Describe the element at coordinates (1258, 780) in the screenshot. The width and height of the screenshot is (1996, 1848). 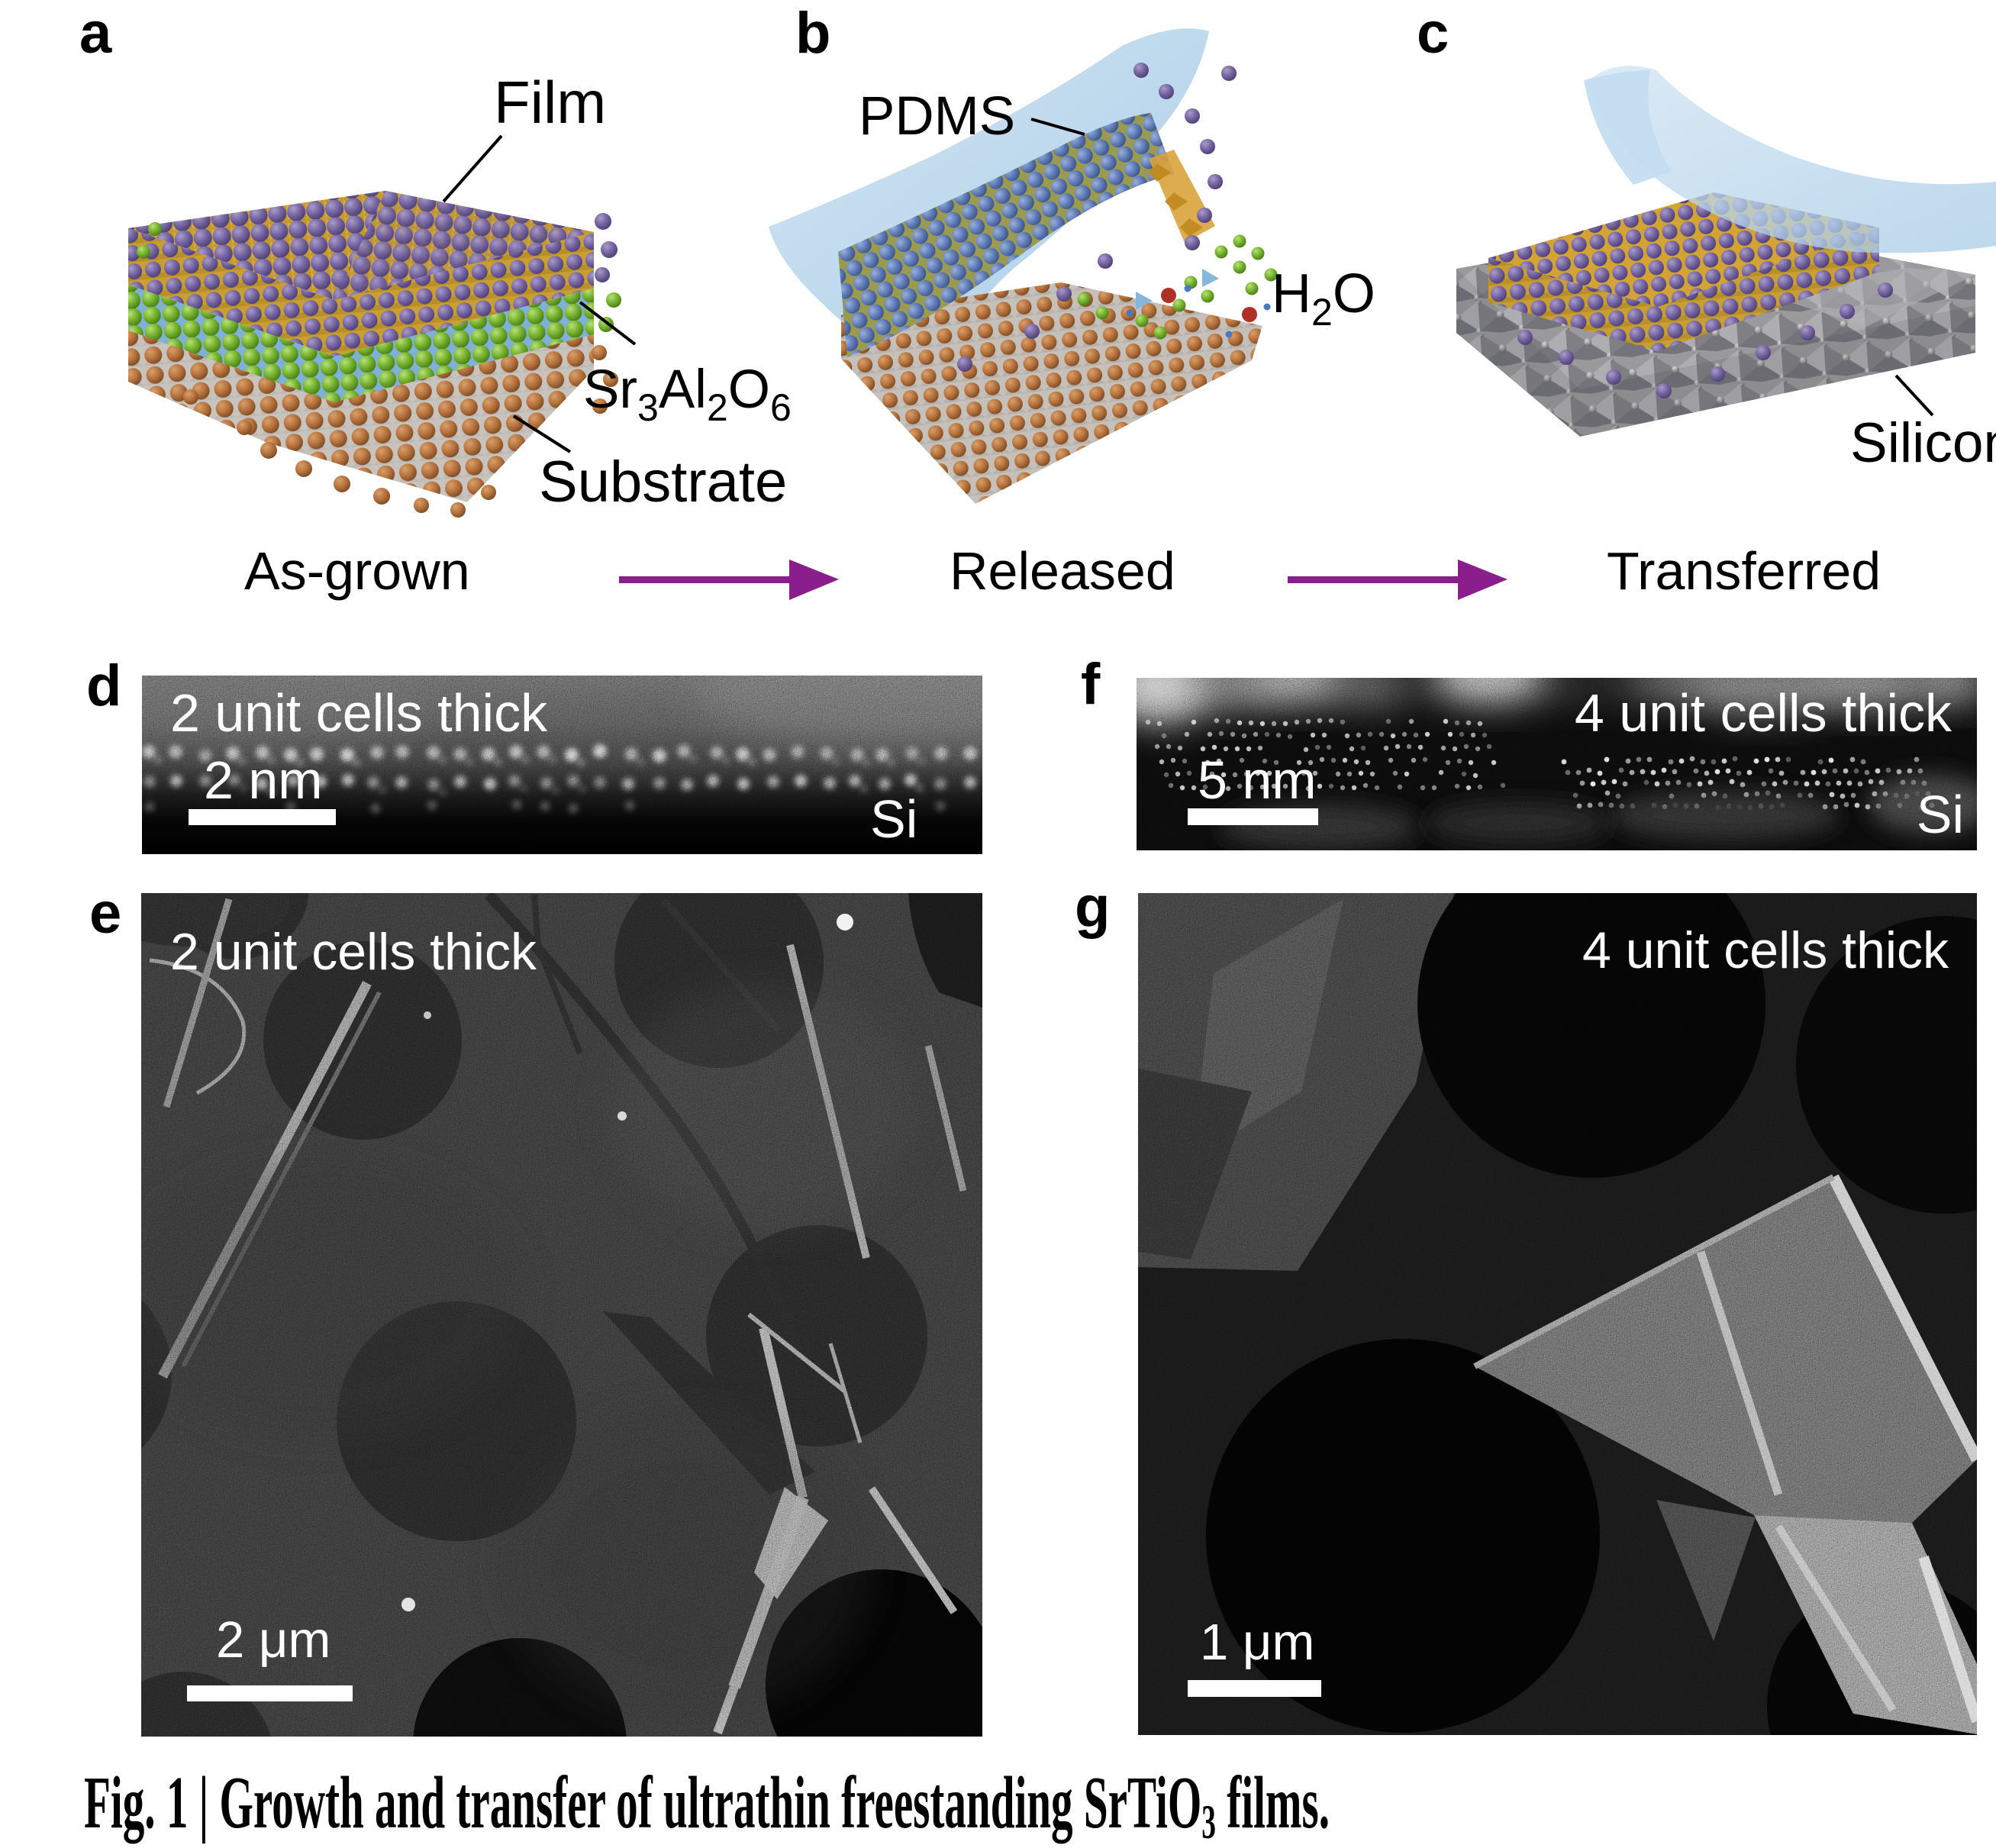
I see `svg-text: 5 nm` at that location.